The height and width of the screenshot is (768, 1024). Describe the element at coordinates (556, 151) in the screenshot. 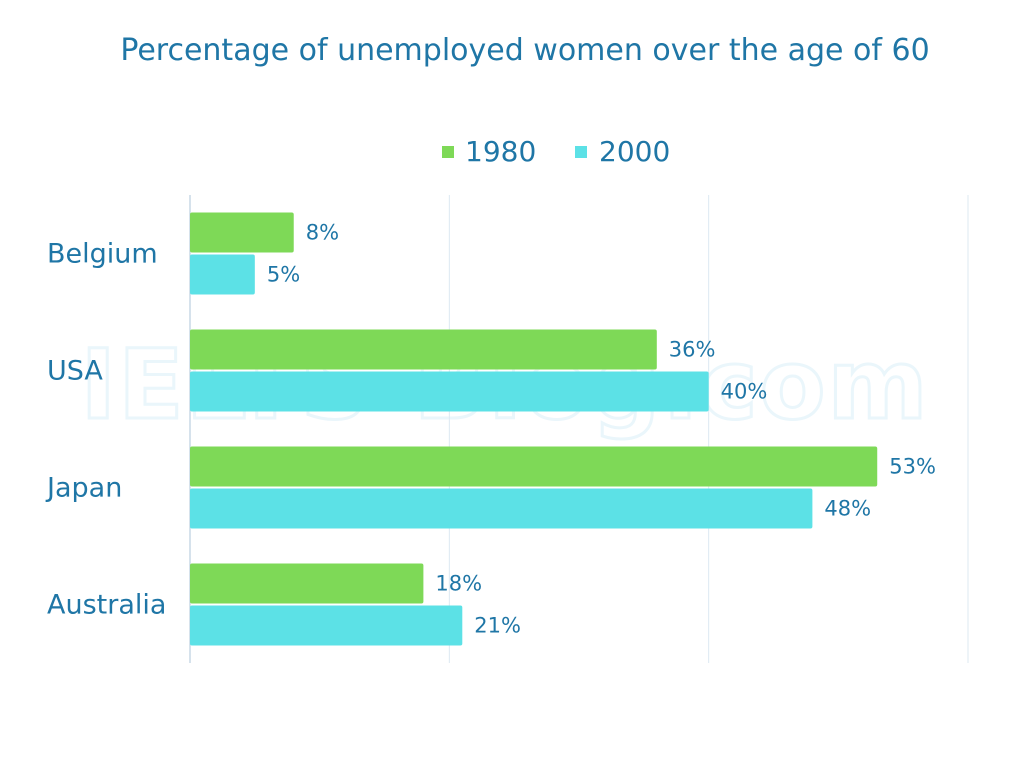

I see `legend: 1980 2000` at that location.